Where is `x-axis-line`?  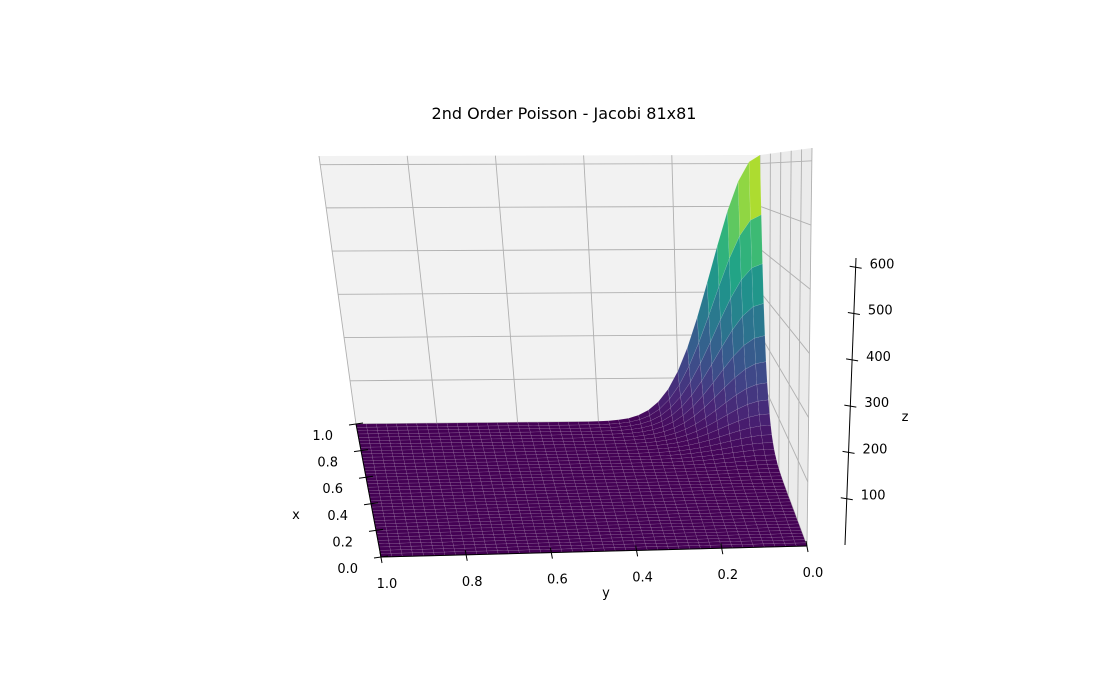
x-axis-line is located at coordinates (368, 490).